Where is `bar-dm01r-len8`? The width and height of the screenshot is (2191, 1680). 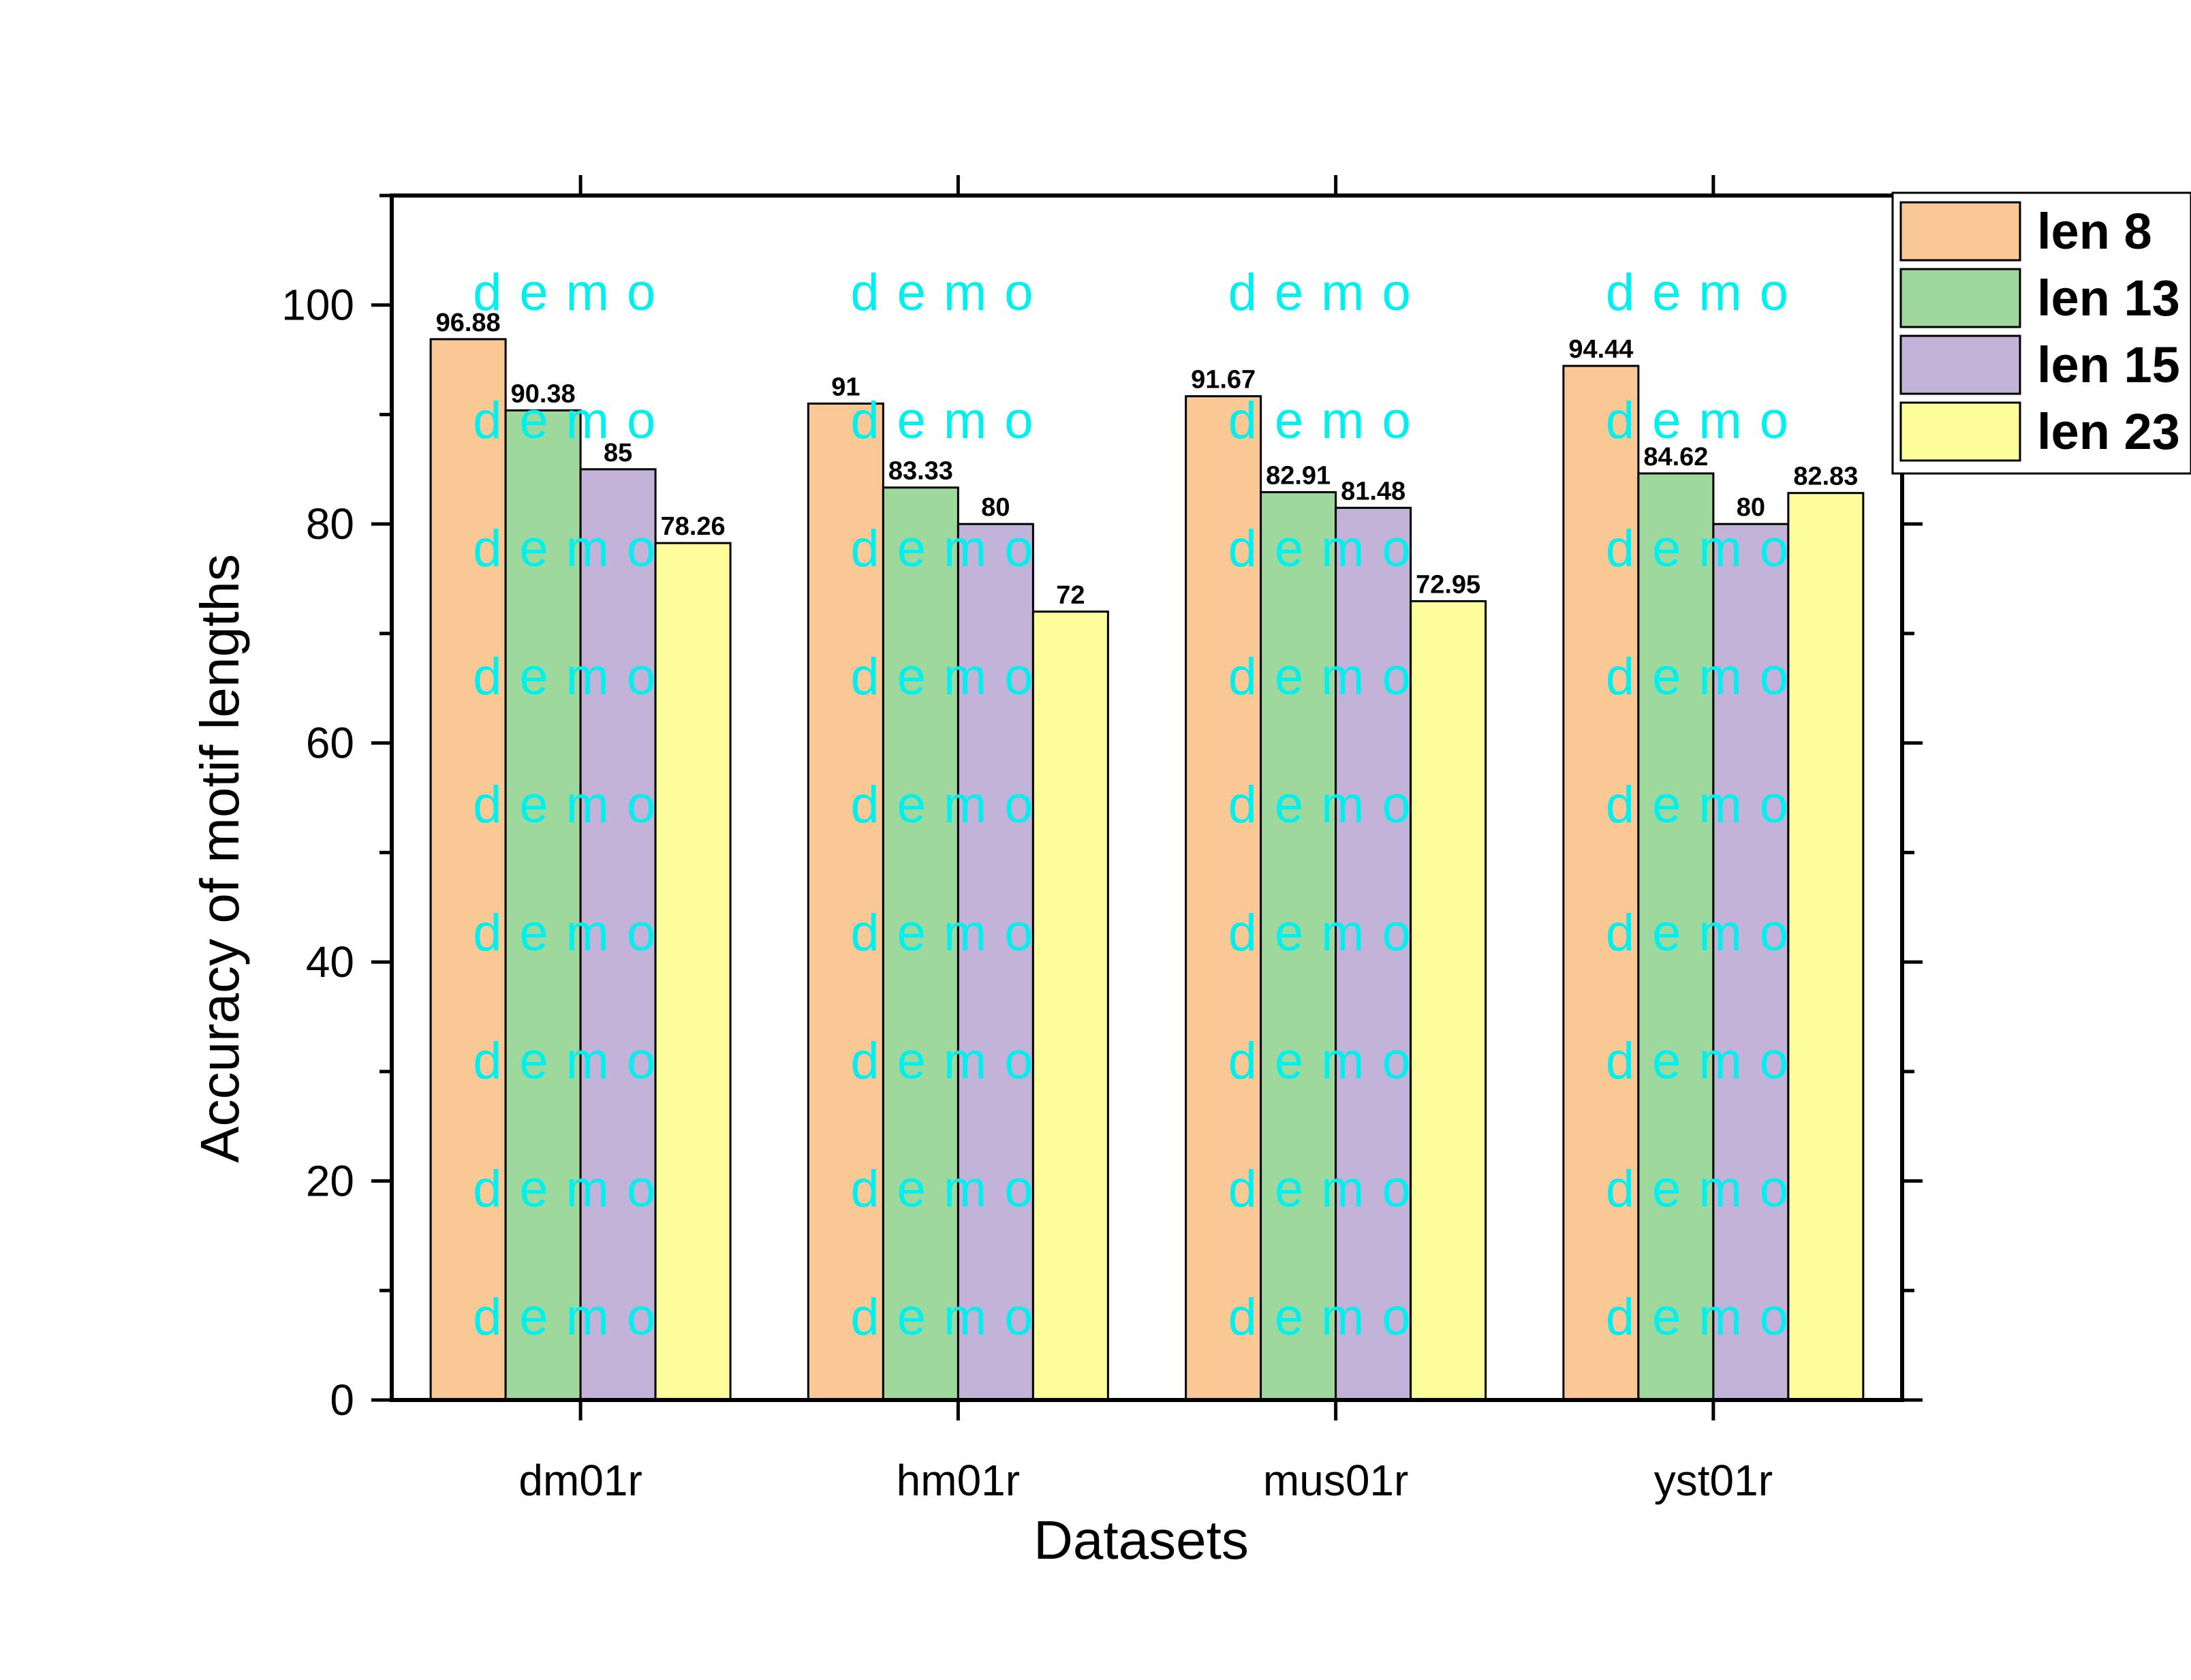
bar-dm01r-len8 is located at coordinates (468, 869).